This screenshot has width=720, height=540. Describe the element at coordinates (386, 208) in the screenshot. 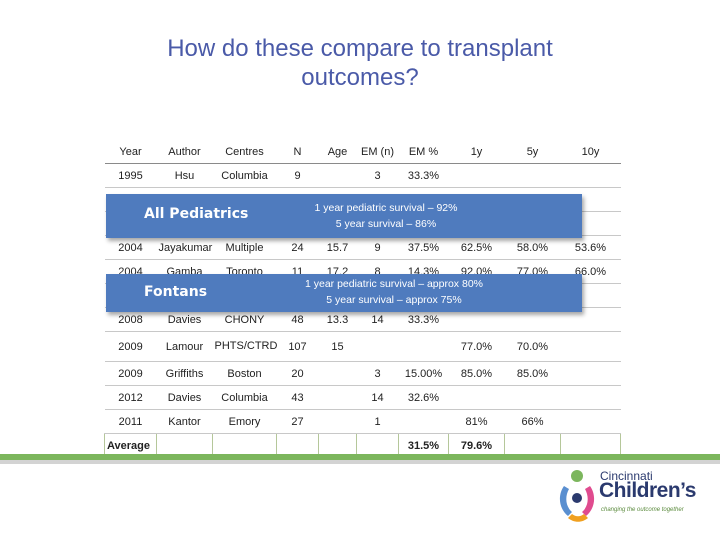

I see `pediatrics-callout-line-1: 1 year pediatric survival – 92%` at that location.